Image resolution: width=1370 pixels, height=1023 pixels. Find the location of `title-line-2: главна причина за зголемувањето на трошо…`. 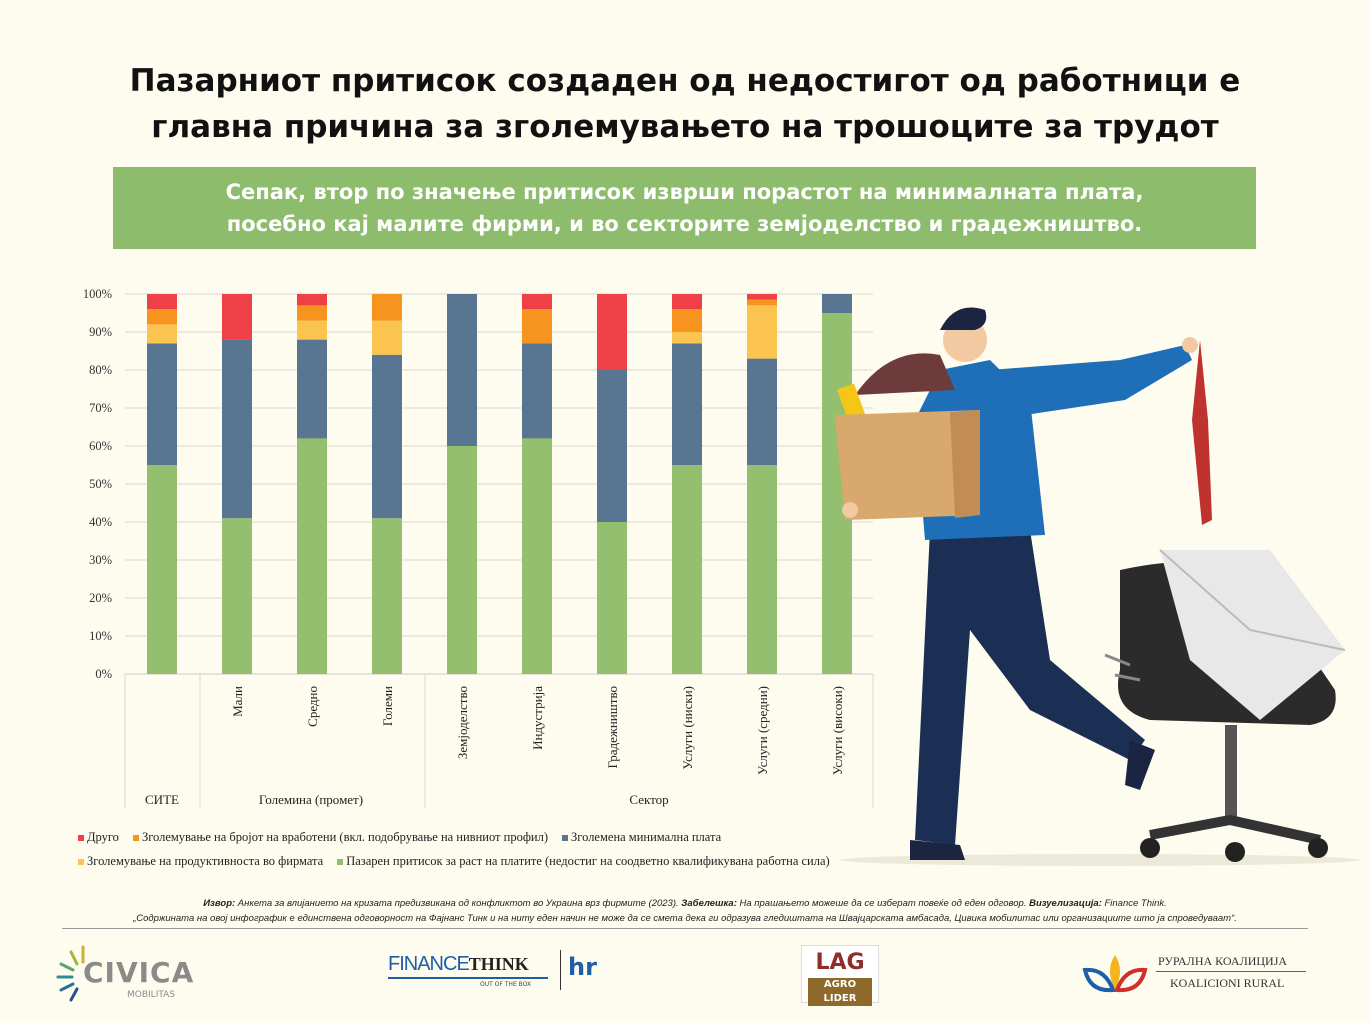

title-line-2: главна причина за зголемувањето на трошо… is located at coordinates (685, 127).